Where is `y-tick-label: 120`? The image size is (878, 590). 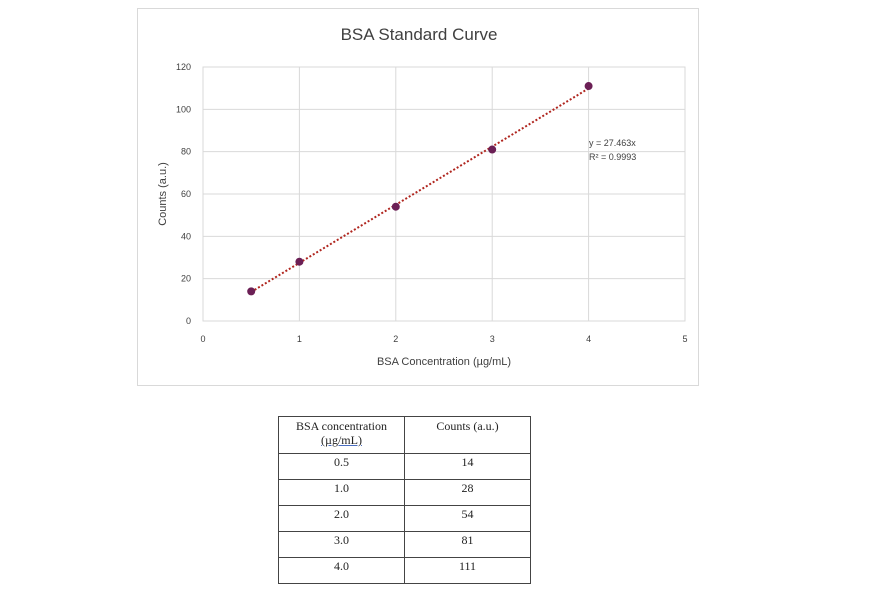
y-tick-label: 120 is located at coordinates (183, 67).